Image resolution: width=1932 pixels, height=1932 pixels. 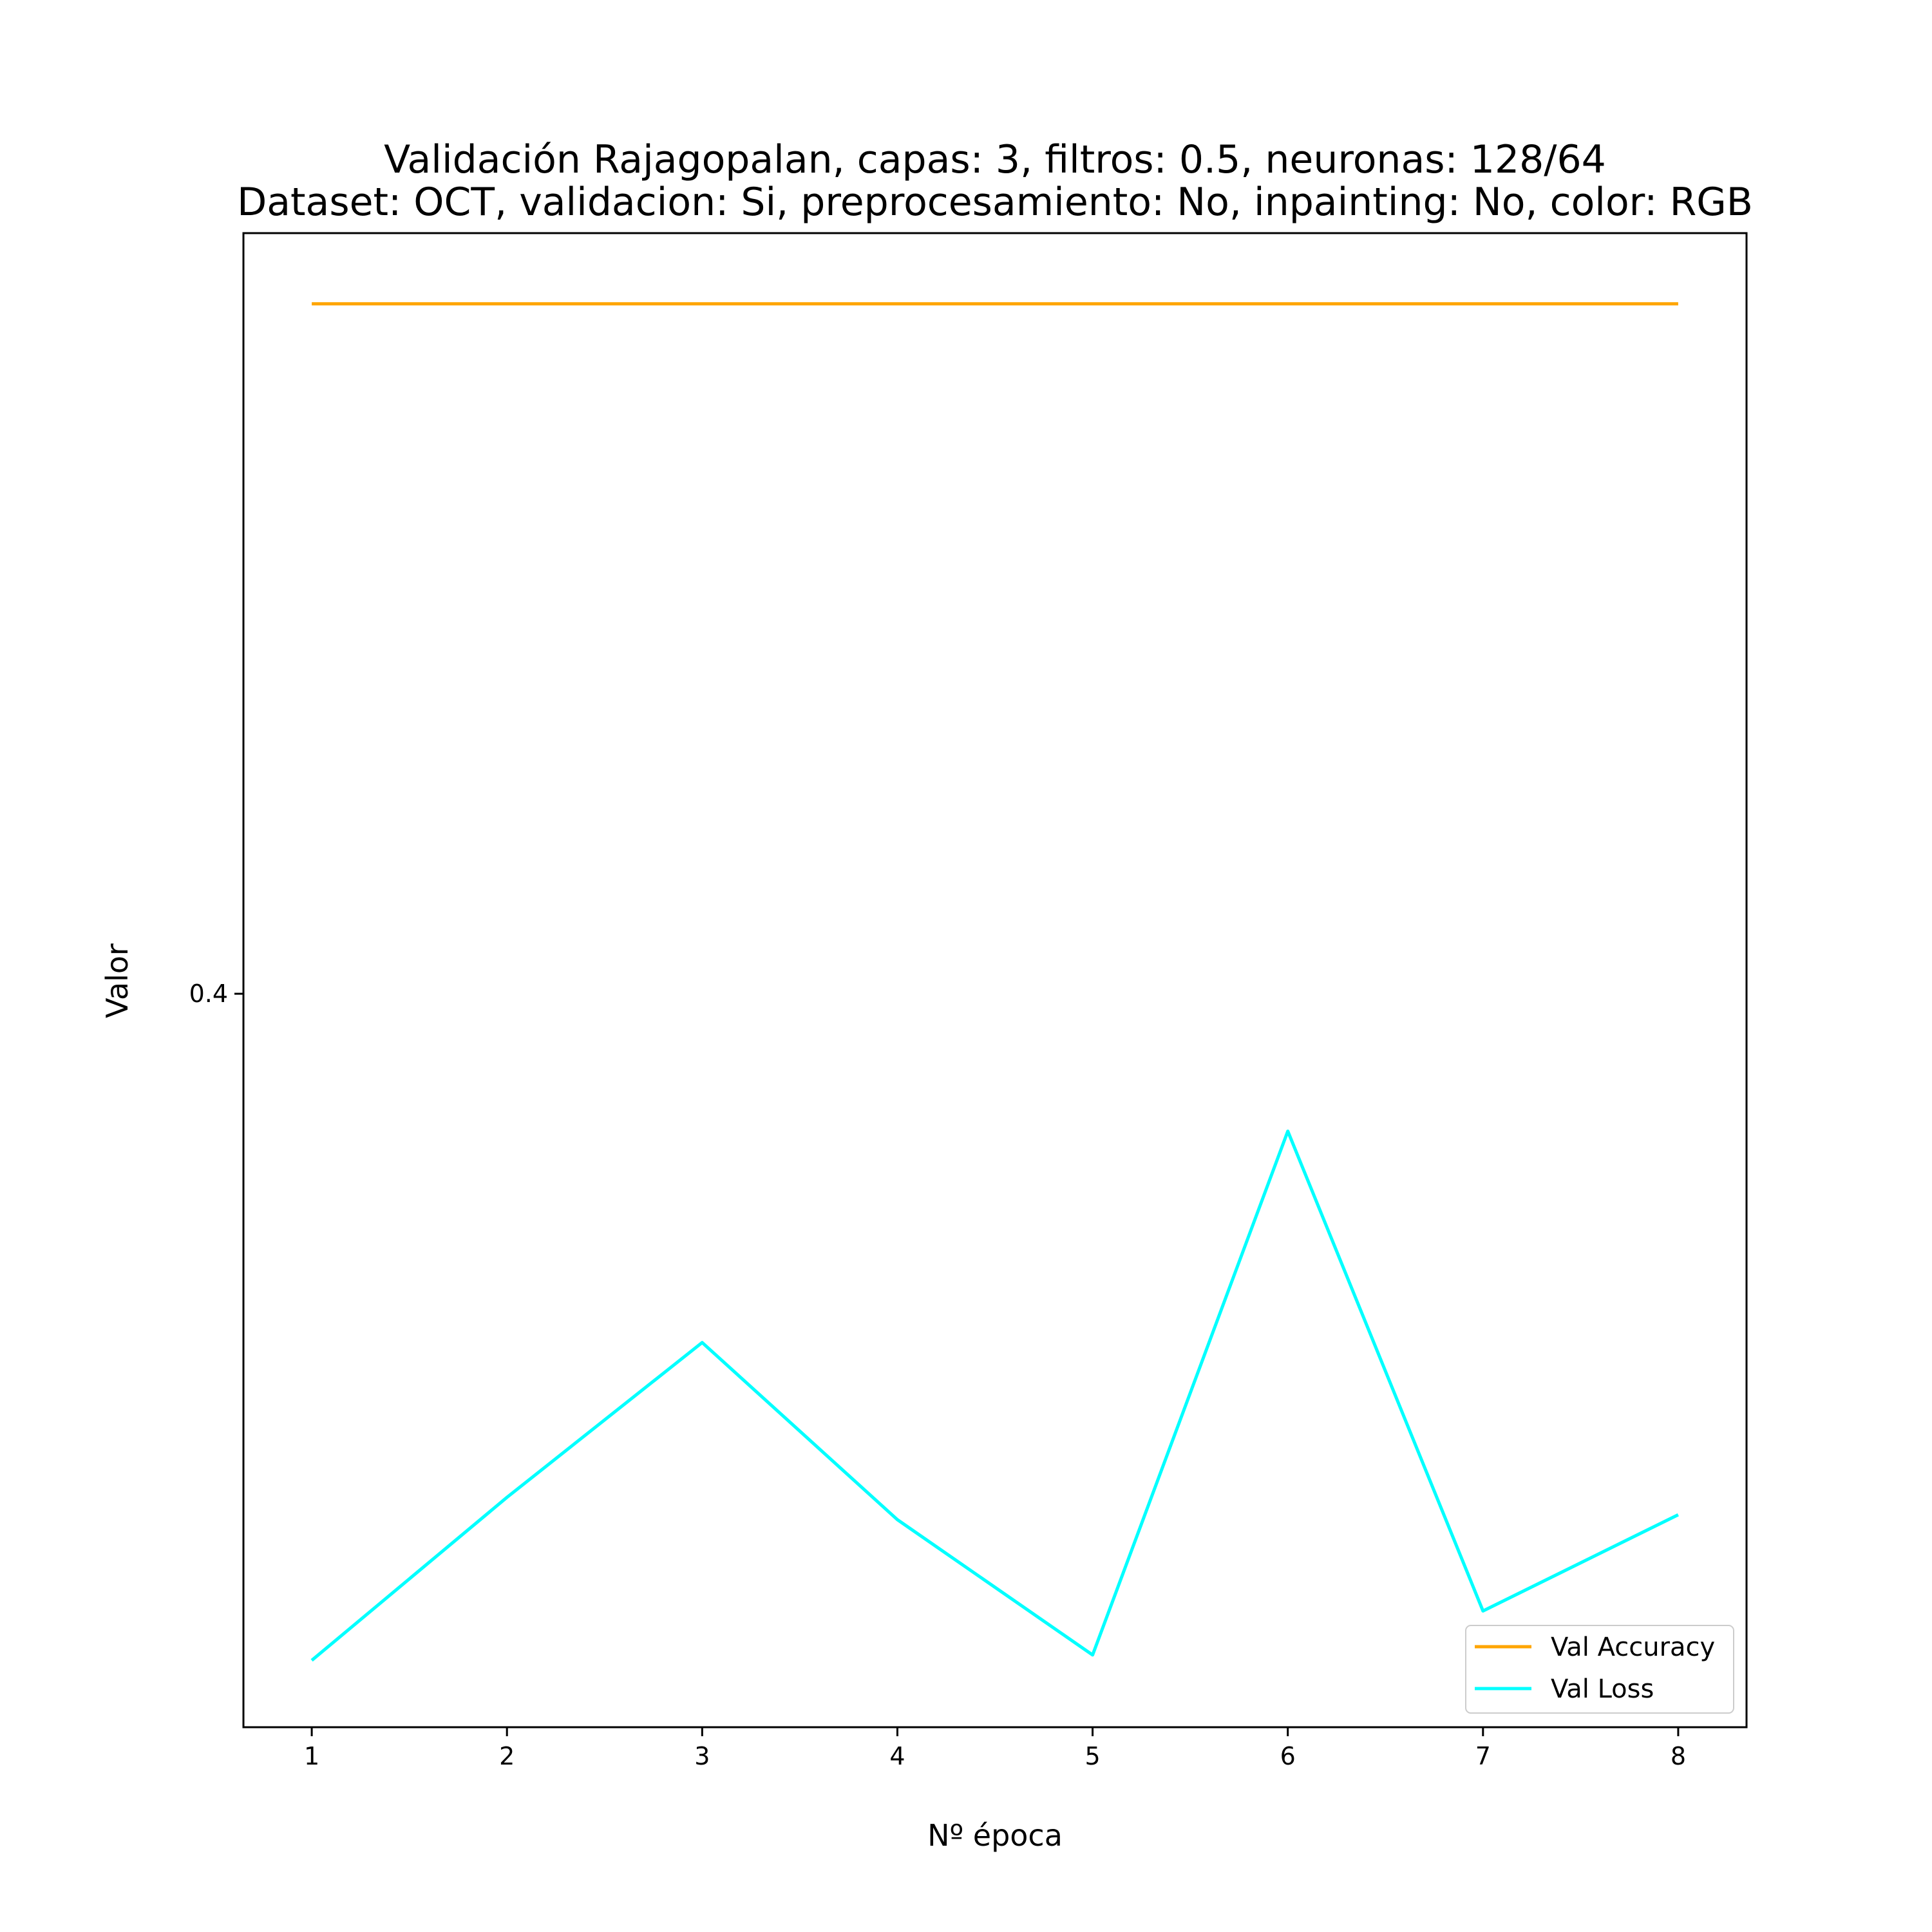 I want to click on x-tick-label: 4, so click(x=897, y=1756).